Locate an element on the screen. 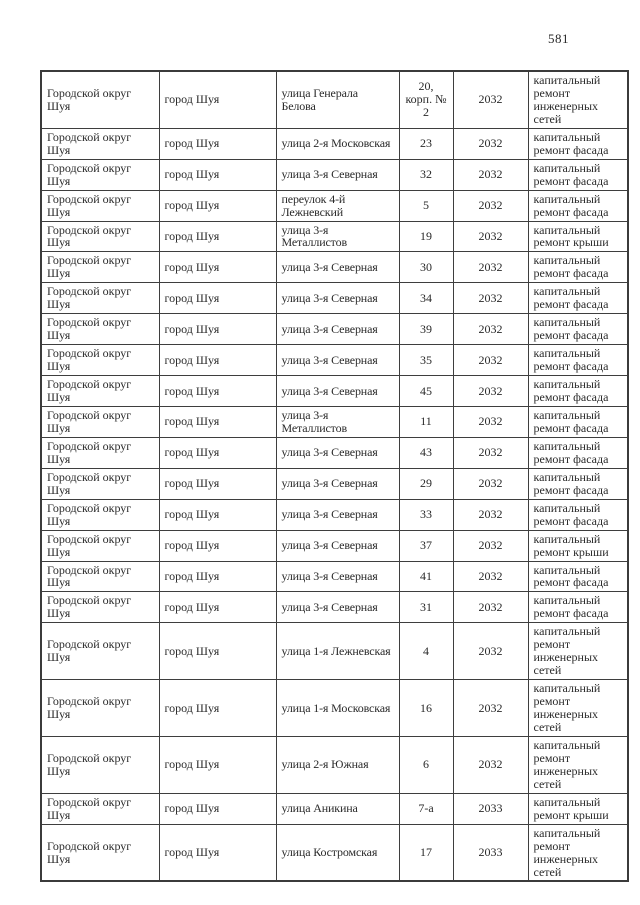 This screenshot has height=905, width=640. cell-house-number: 16 is located at coordinates (426, 708).